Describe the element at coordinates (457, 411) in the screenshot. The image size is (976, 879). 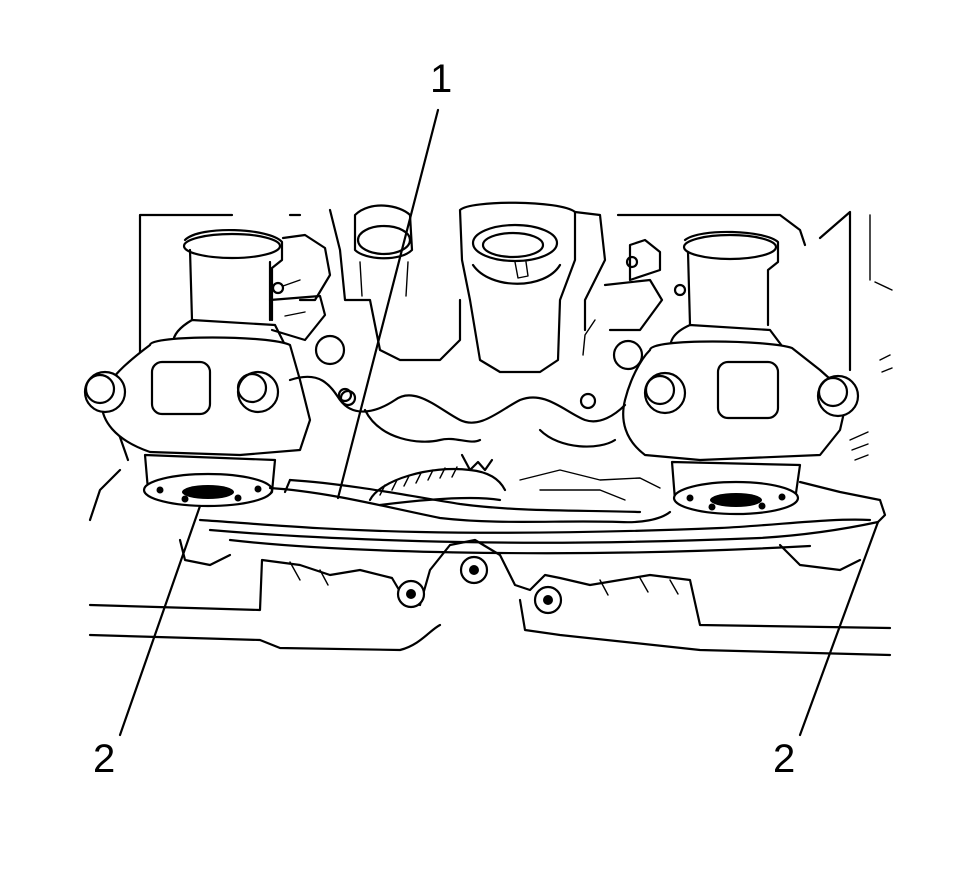
I see `front-cover-scallop` at that location.